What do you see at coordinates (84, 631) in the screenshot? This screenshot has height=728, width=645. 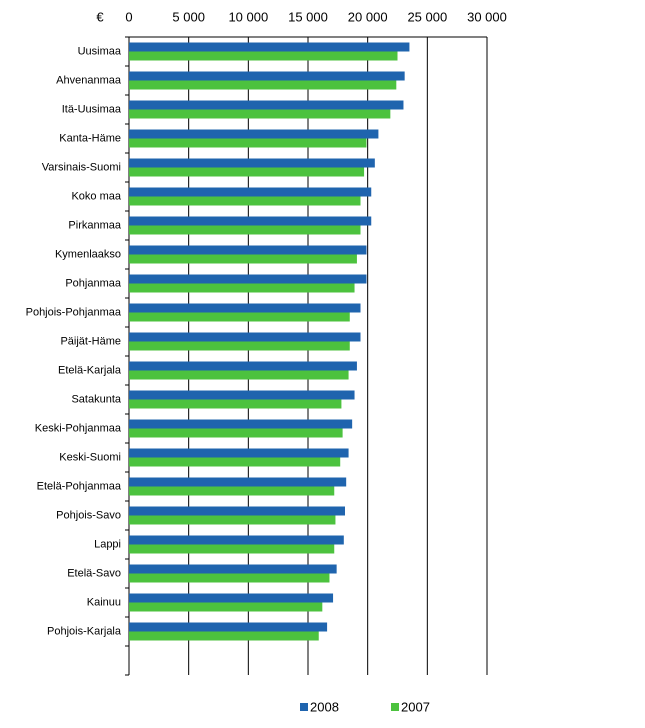 I see `y-tick-label: Pohjois-Karjala` at bounding box center [84, 631].